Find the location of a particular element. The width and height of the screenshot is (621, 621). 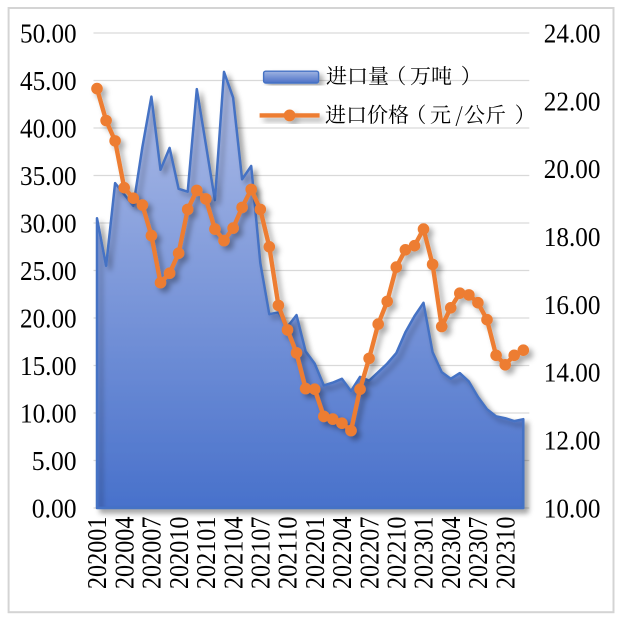

svg-text: 202110 is located at coordinates (288, 553).